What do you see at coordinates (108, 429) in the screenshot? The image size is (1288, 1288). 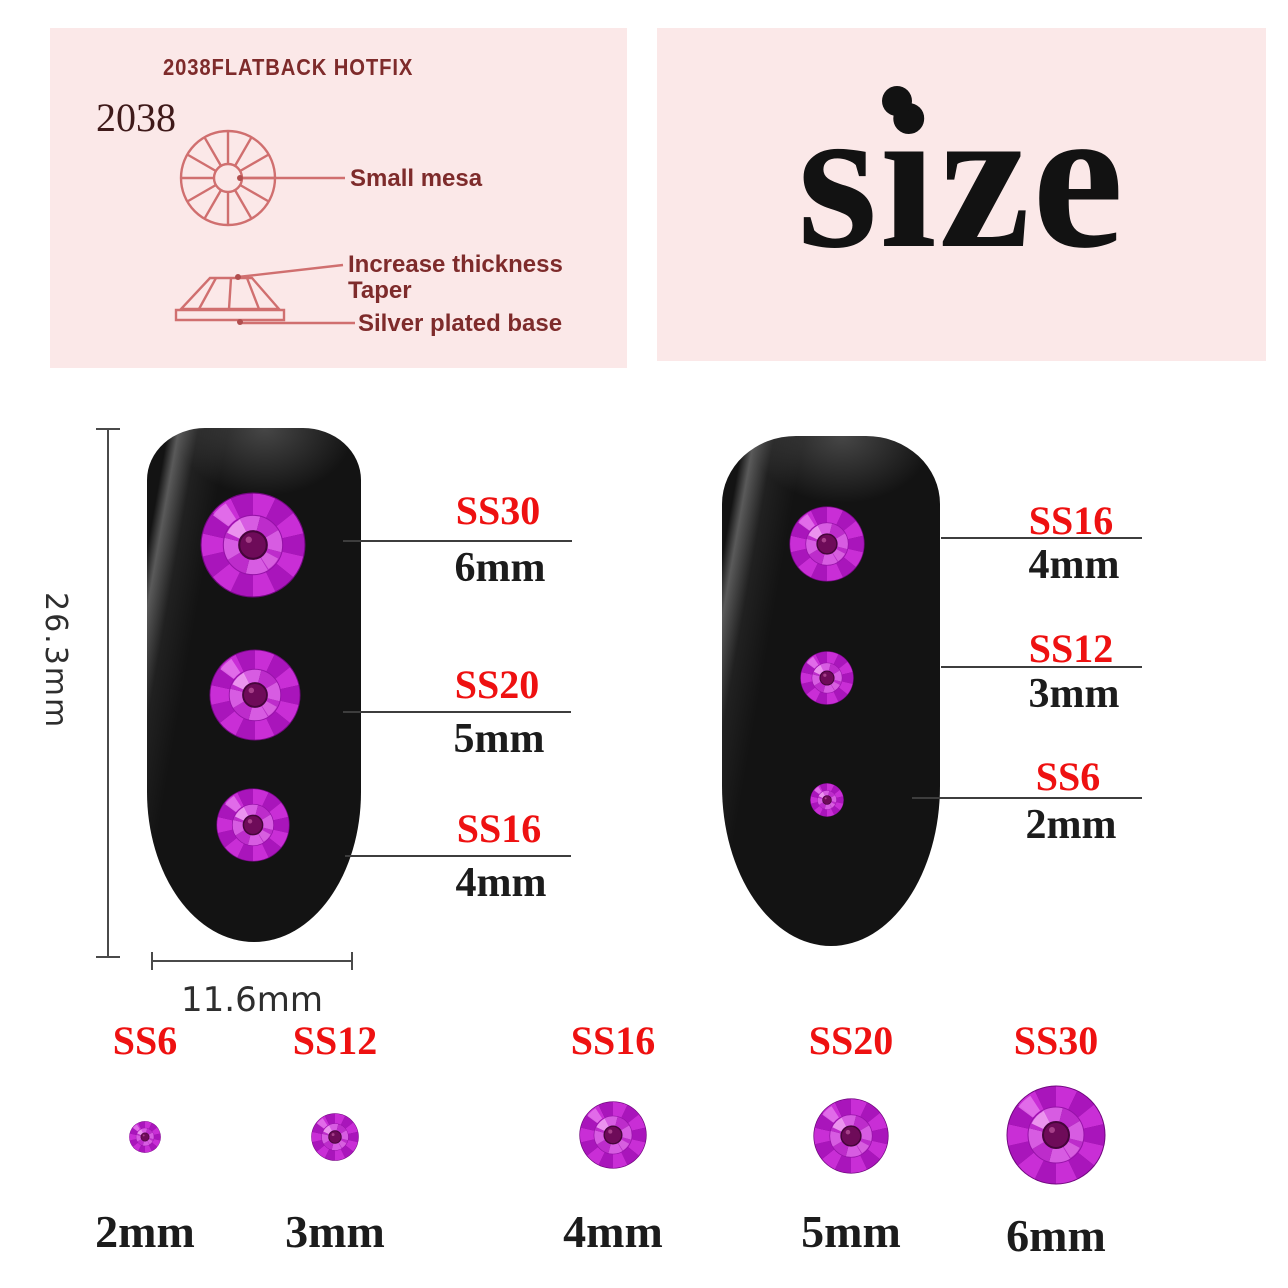 I see `height-dimension-cap-top` at bounding box center [108, 429].